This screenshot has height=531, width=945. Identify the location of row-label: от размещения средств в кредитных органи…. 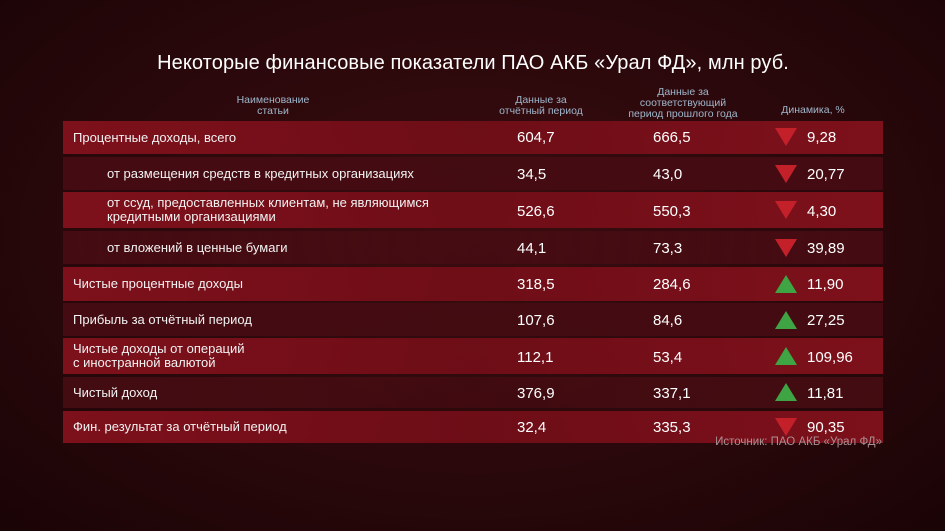
(260, 173).